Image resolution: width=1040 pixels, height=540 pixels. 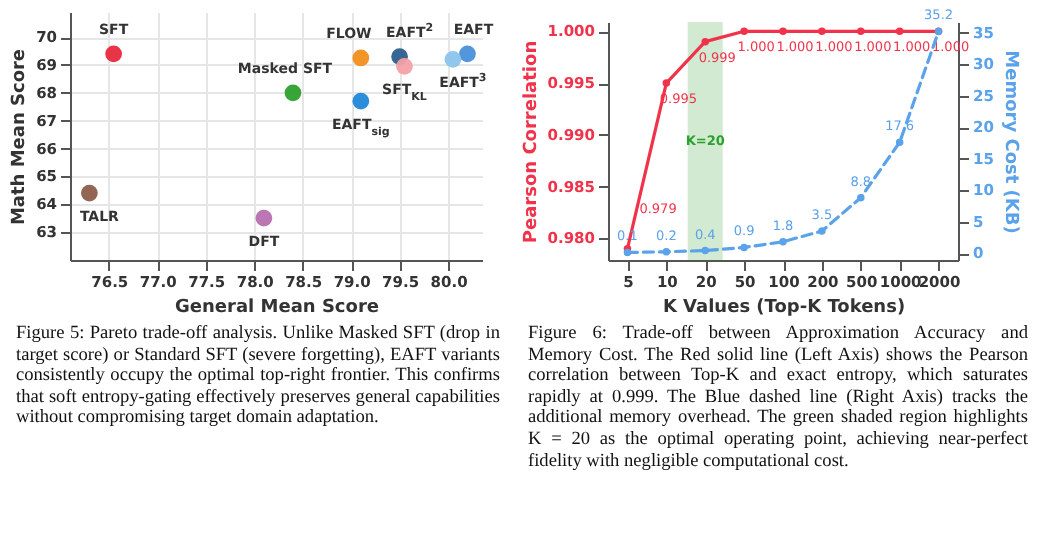 I want to click on y2-axis-title: Memory Cost (KB), so click(x=1009, y=142).